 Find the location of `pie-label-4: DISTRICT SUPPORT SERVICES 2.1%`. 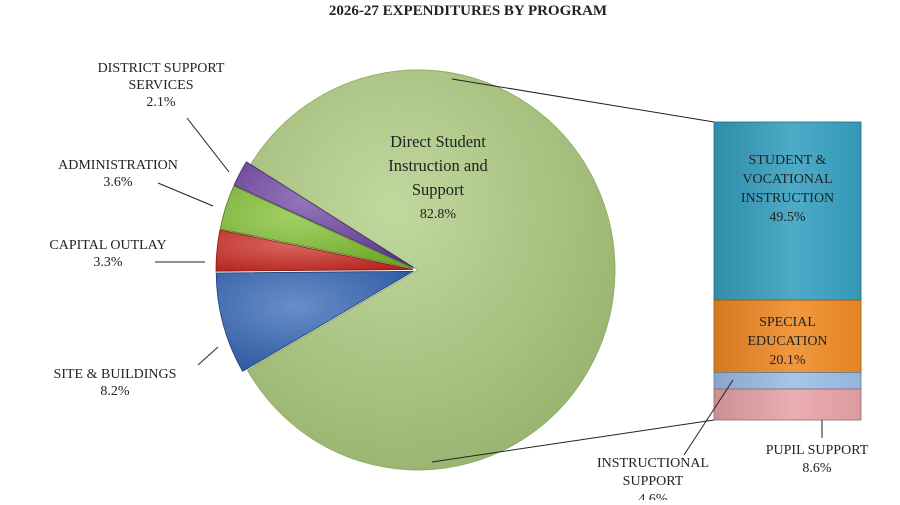

pie-label-4: DISTRICT SUPPORT SERVICES 2.1% is located at coordinates (161, 85).